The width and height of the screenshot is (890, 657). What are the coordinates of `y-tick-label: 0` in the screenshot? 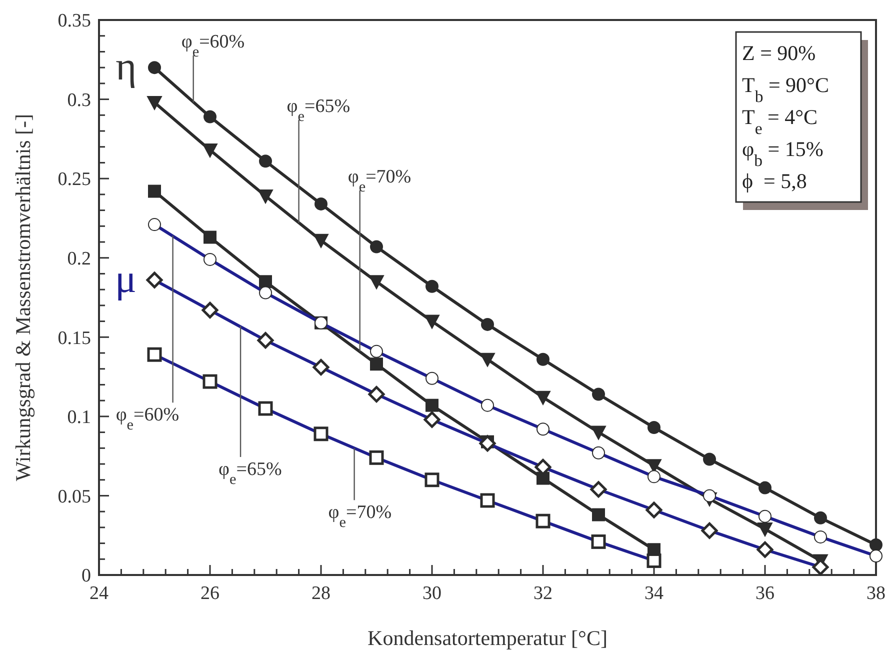 It's located at (86, 576).